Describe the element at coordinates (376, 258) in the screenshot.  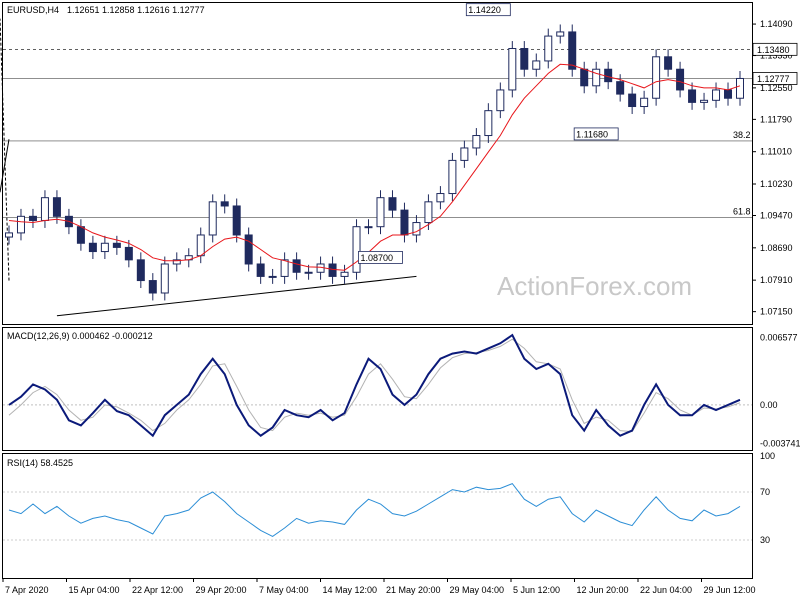
I see `annotation-label-2: 1.08700` at that location.